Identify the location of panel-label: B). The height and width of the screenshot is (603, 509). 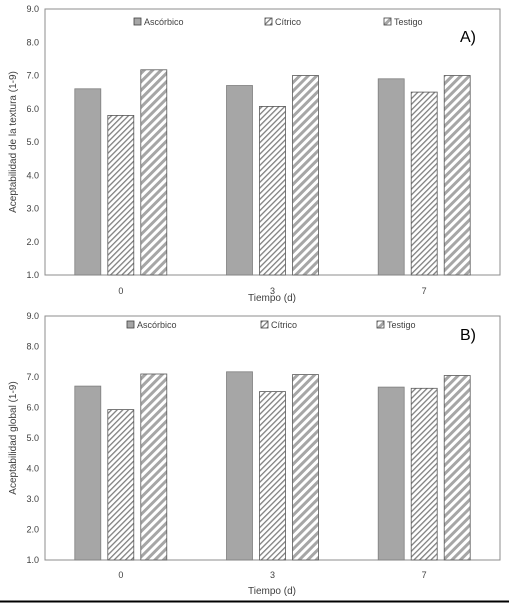
(468, 335).